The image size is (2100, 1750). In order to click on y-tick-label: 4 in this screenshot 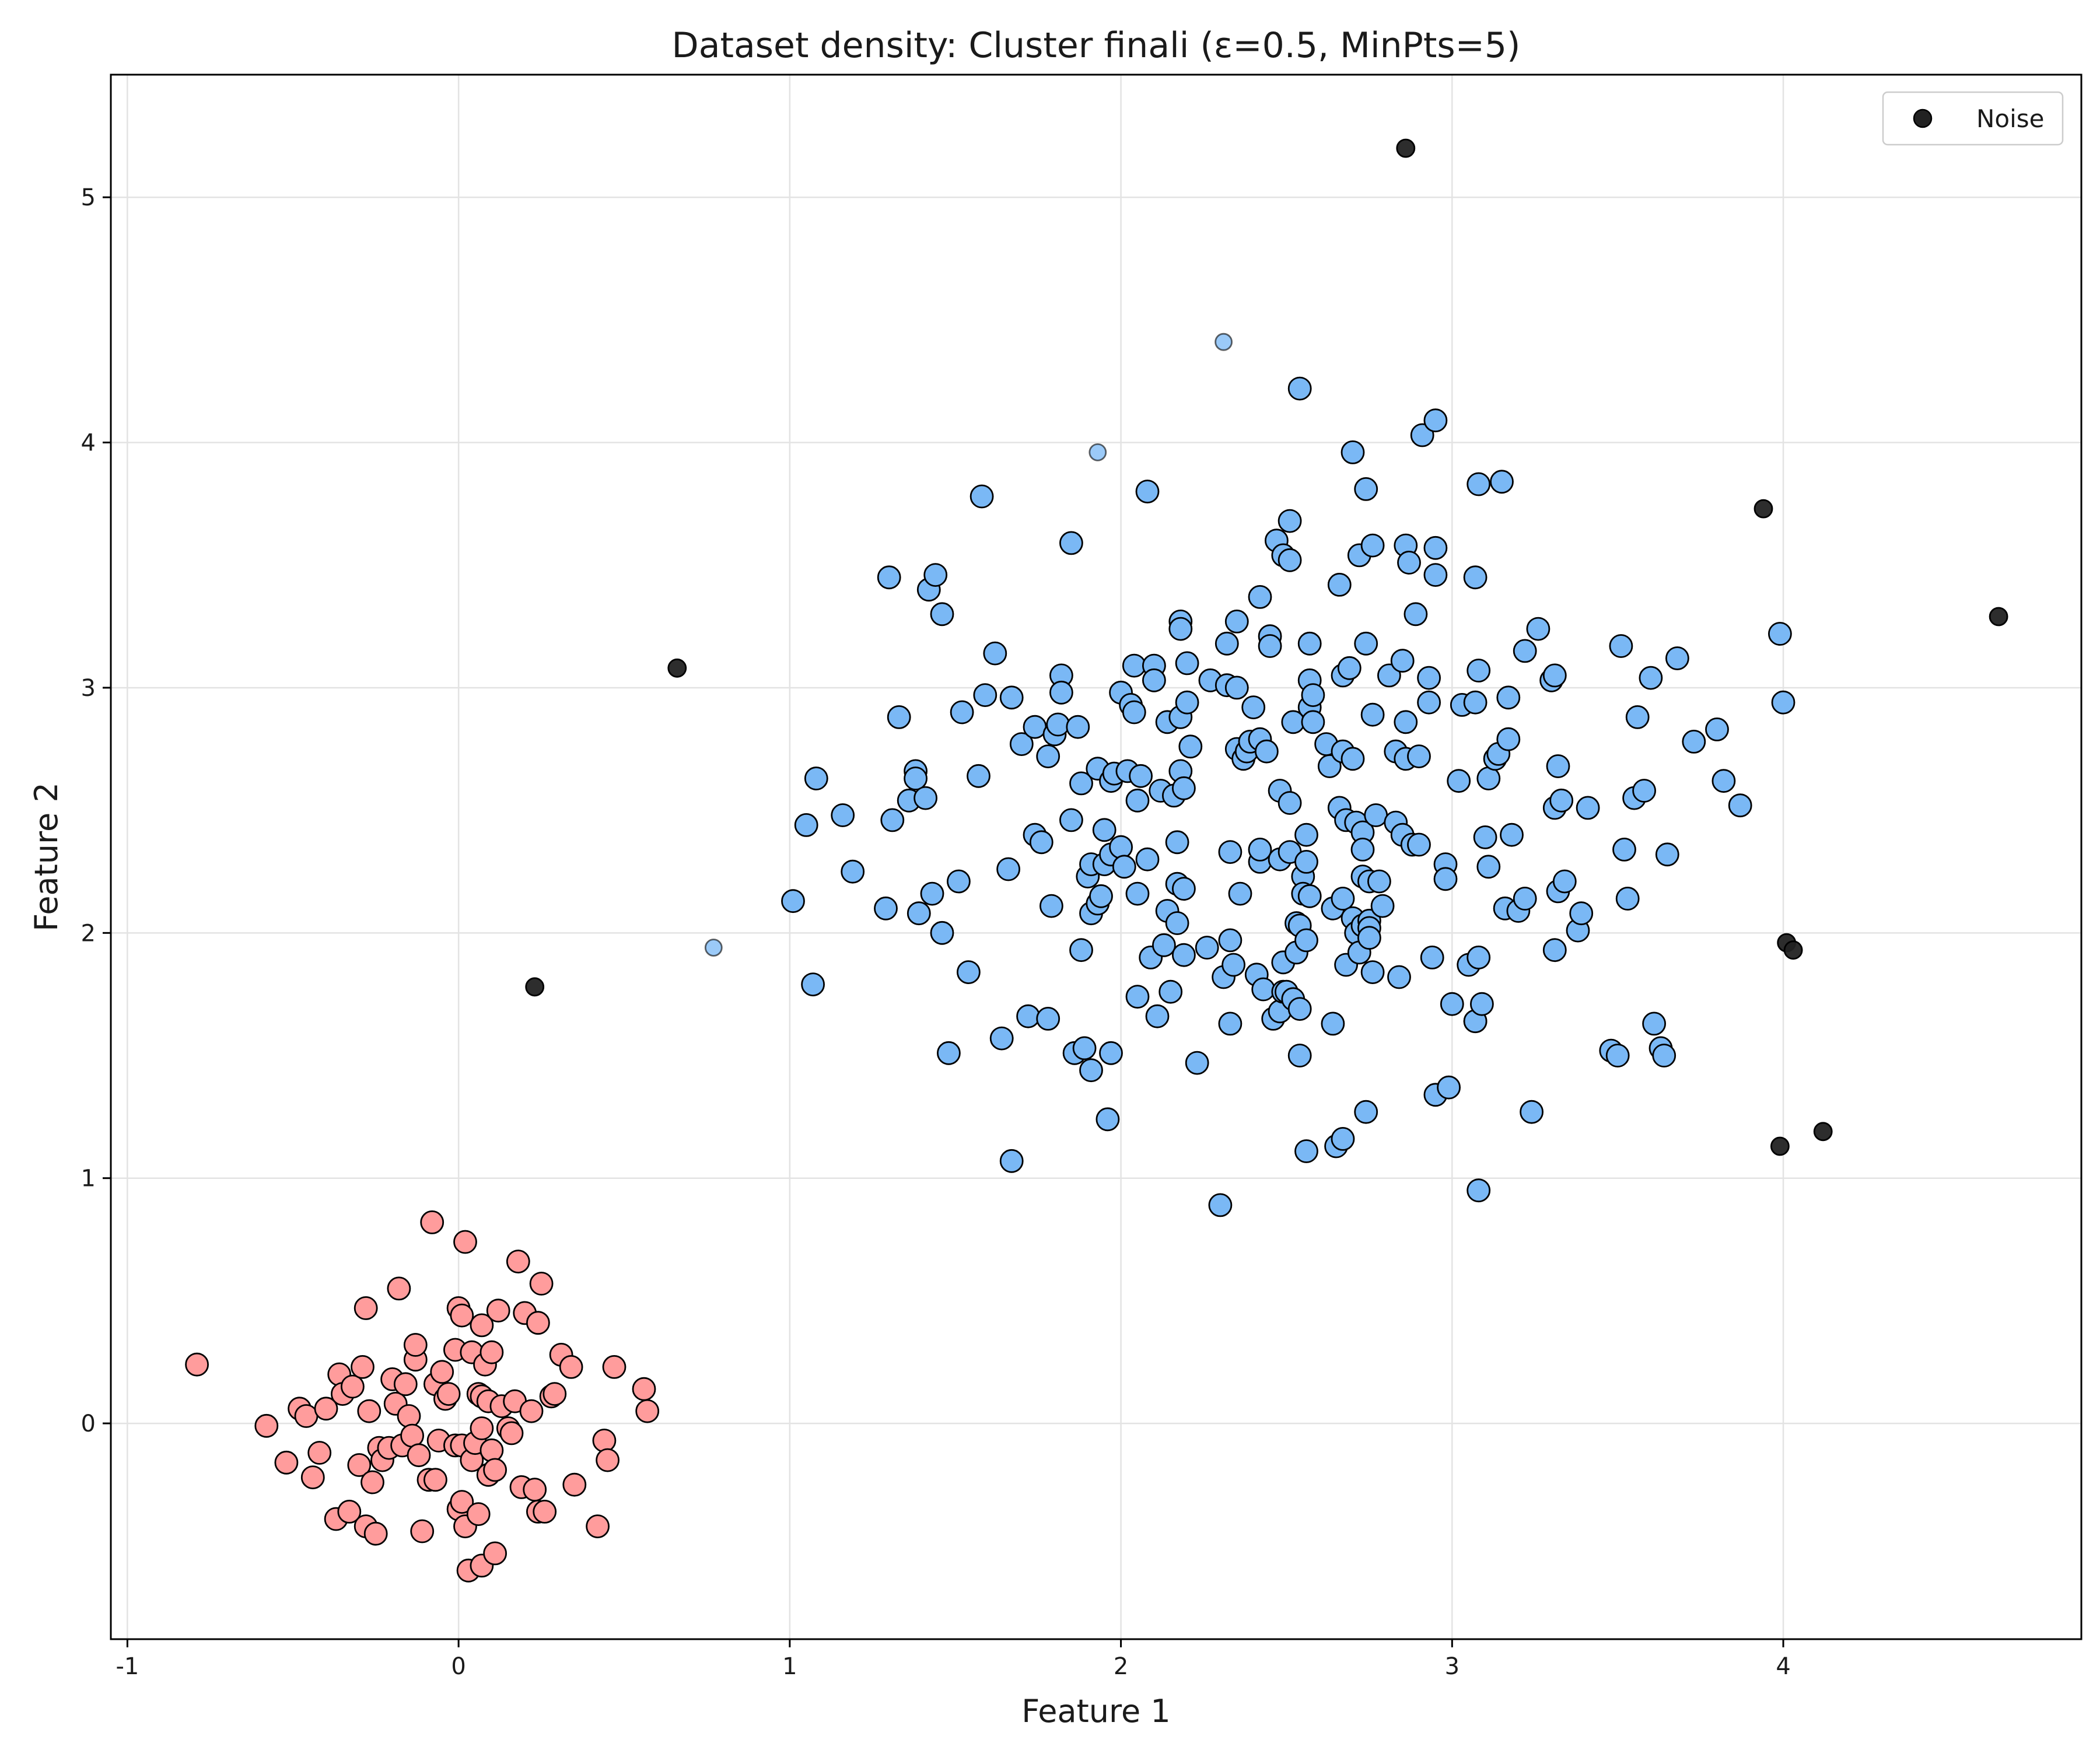, I will do `click(88, 443)`.